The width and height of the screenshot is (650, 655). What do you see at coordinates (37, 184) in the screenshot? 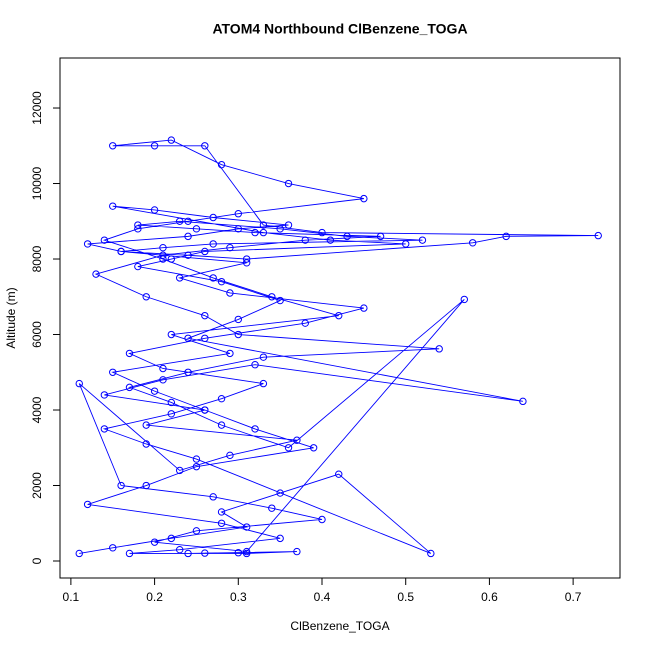
I see `y-tick-label: 10000` at bounding box center [37, 184].